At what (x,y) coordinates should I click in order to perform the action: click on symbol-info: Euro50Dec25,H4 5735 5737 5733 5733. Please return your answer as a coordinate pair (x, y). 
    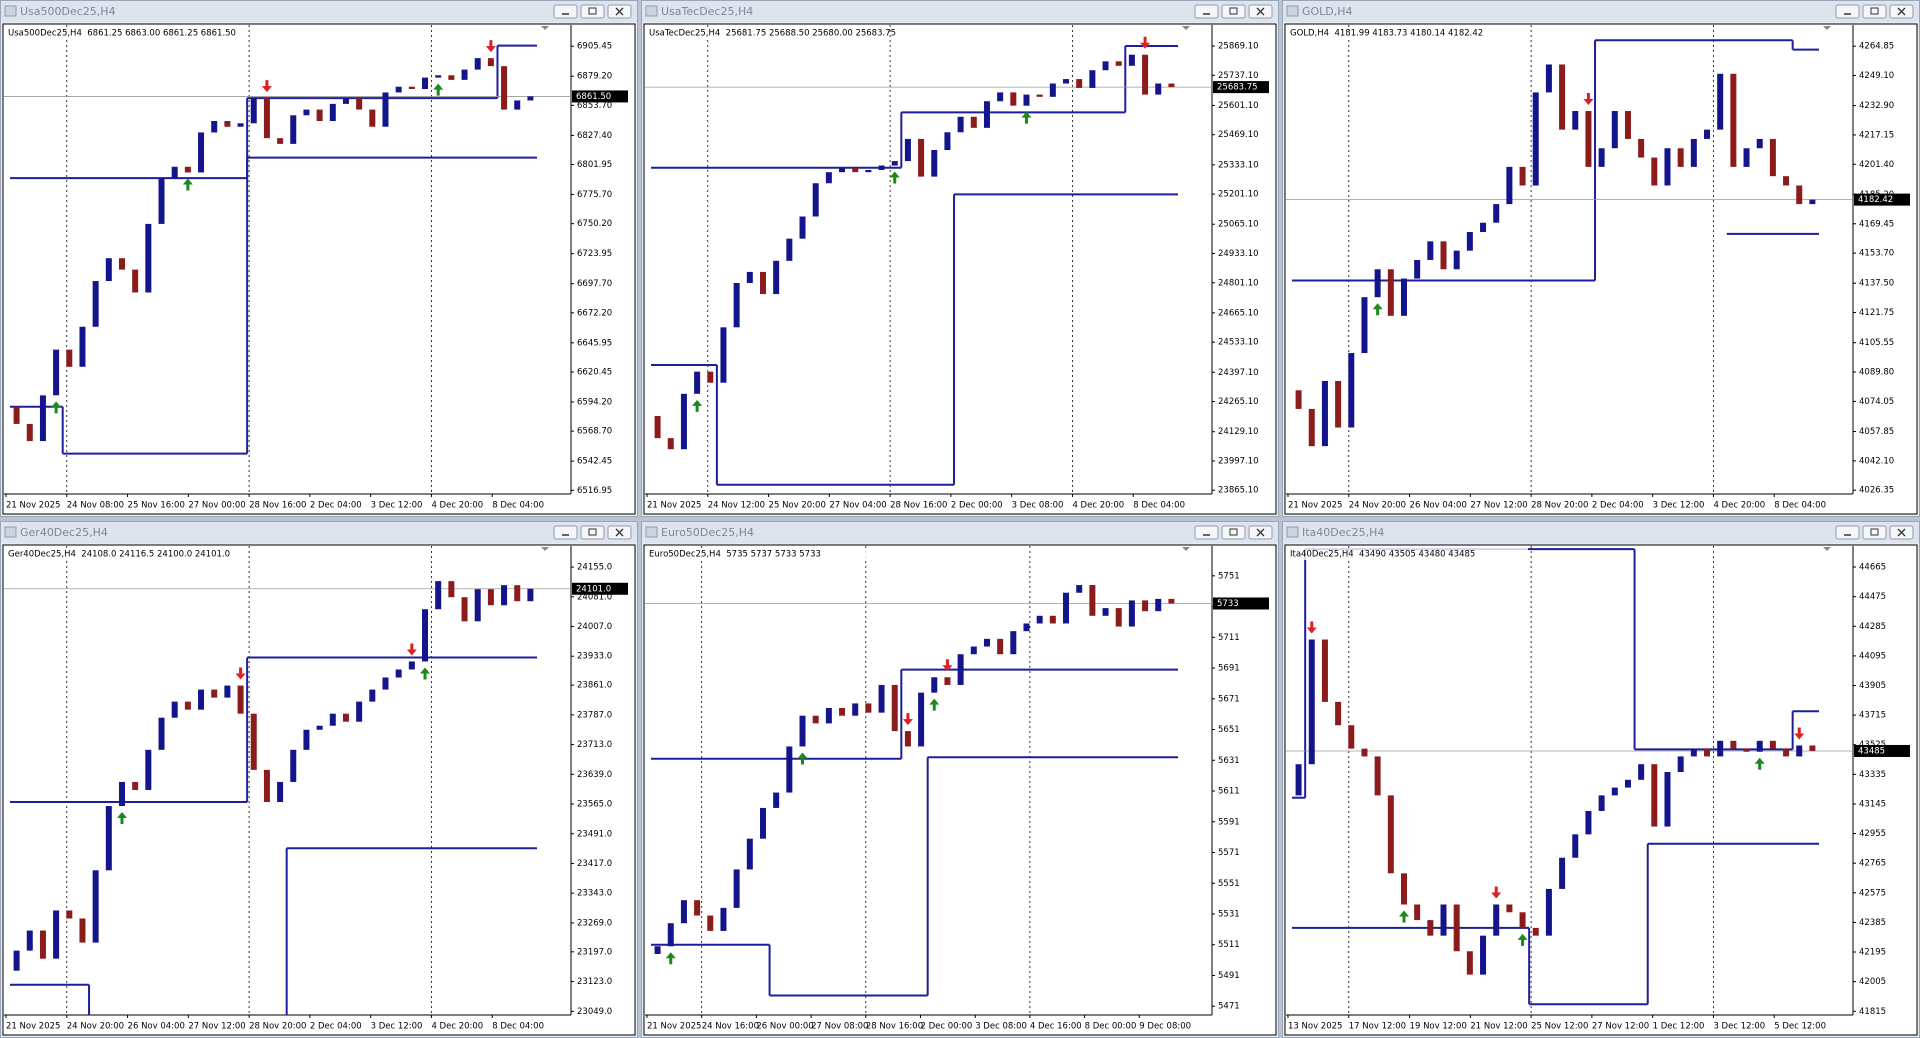
    Looking at the image, I should click on (735, 555).